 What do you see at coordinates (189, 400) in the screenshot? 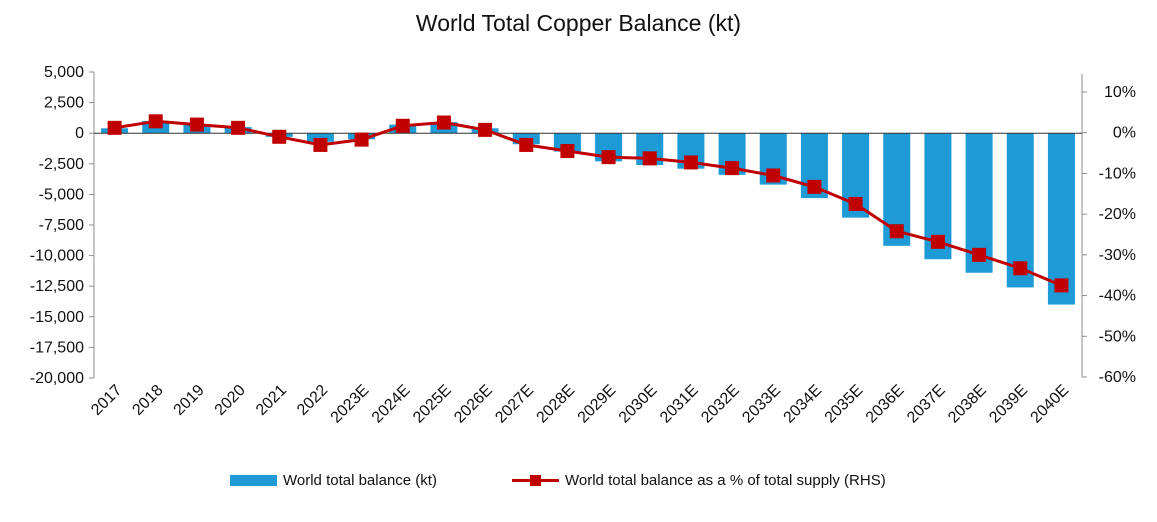
I see `x-tick-label: 2019` at bounding box center [189, 400].